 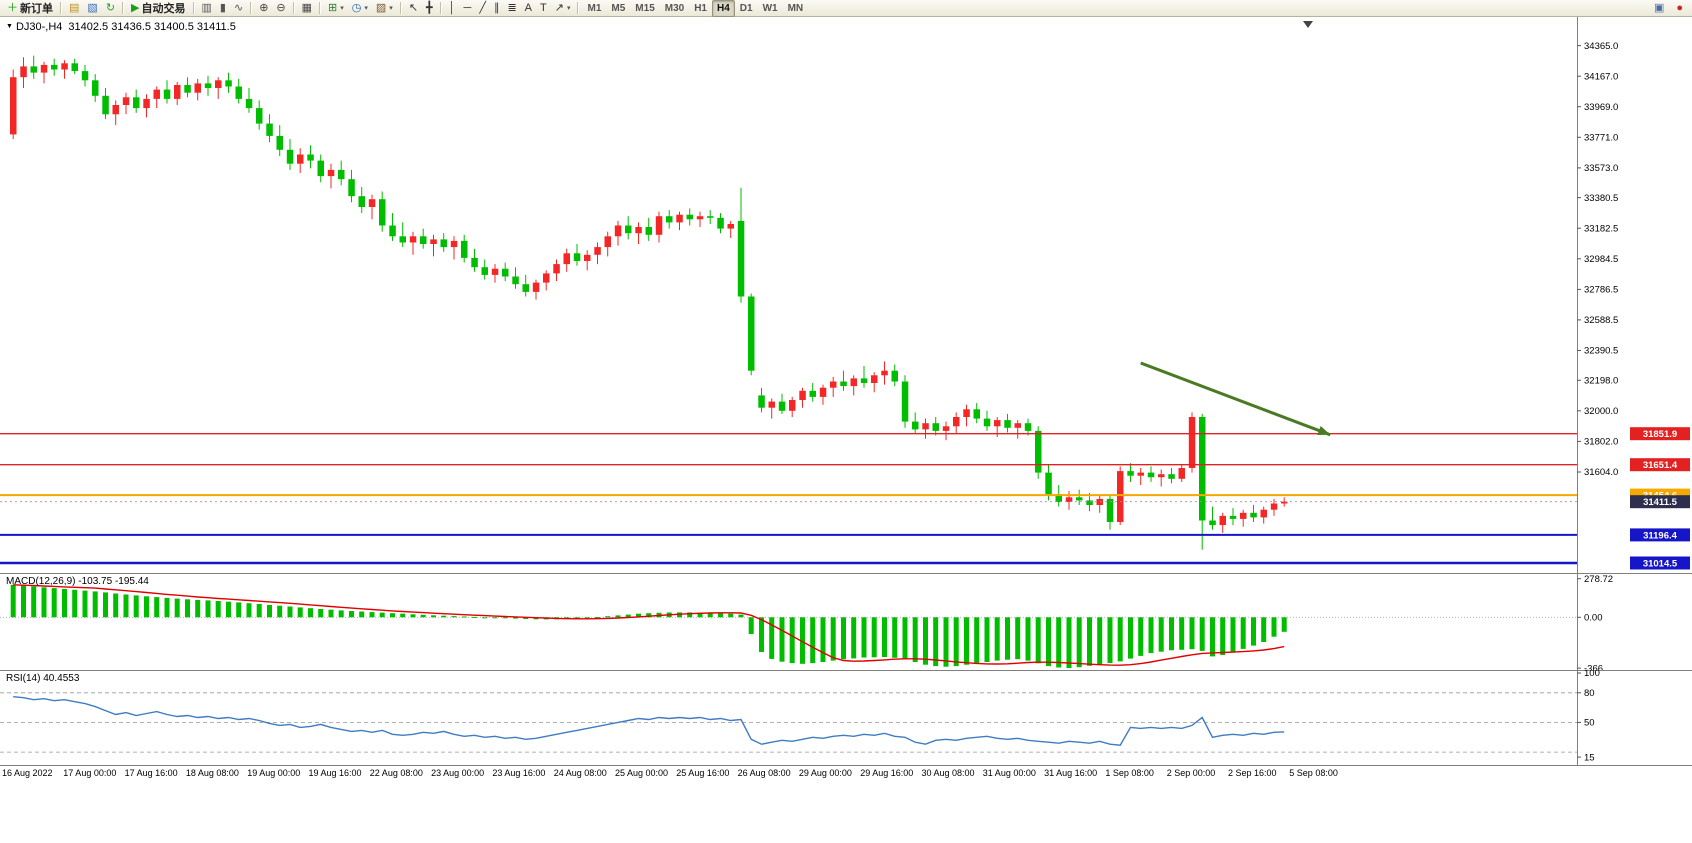 I want to click on line-chart-type-icon: ∿, so click(x=238, y=8).